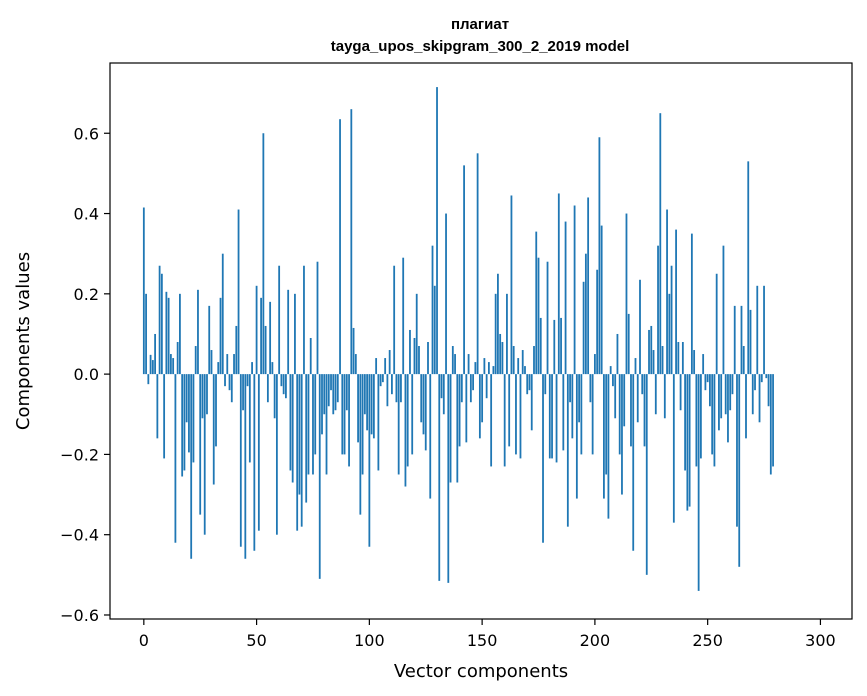 This screenshot has width=867, height=696. What do you see at coordinates (480, 46) in the screenshot?
I see `chart-subtitle: tayga_upos_skipgram_300_2_2019 model` at bounding box center [480, 46].